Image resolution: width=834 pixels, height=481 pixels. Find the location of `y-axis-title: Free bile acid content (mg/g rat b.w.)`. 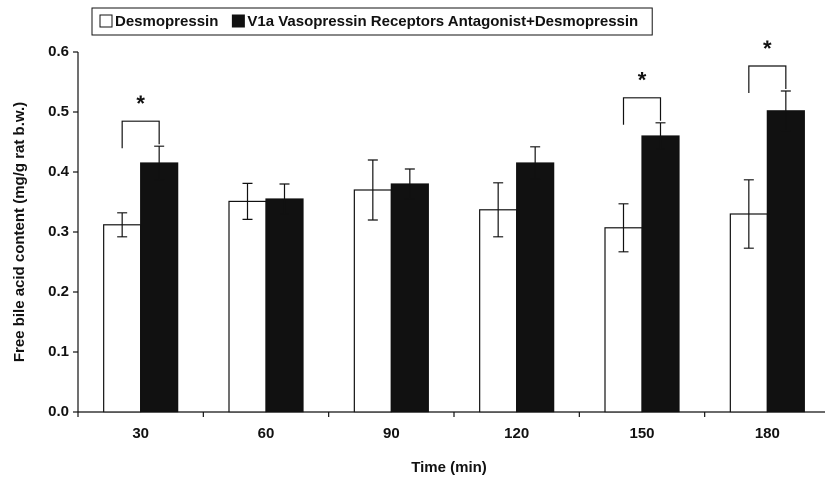

y-axis-title: Free bile acid content (mg/g rat b.w.) is located at coordinates (19, 232).